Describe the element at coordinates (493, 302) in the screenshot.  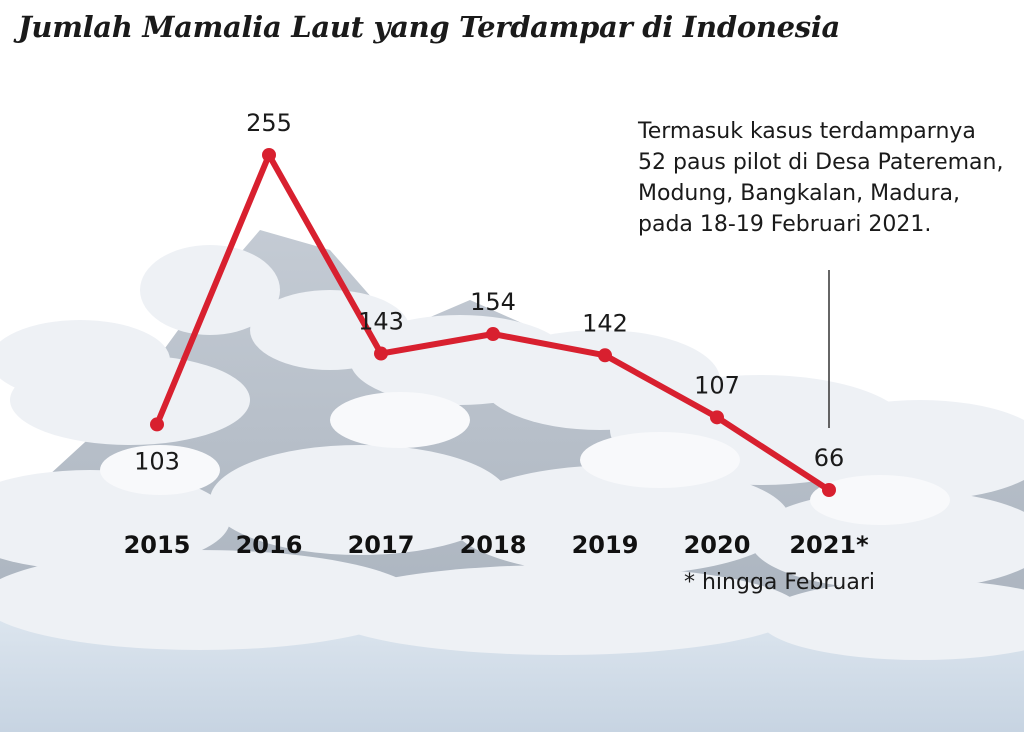
I see `data-label: 154` at that location.